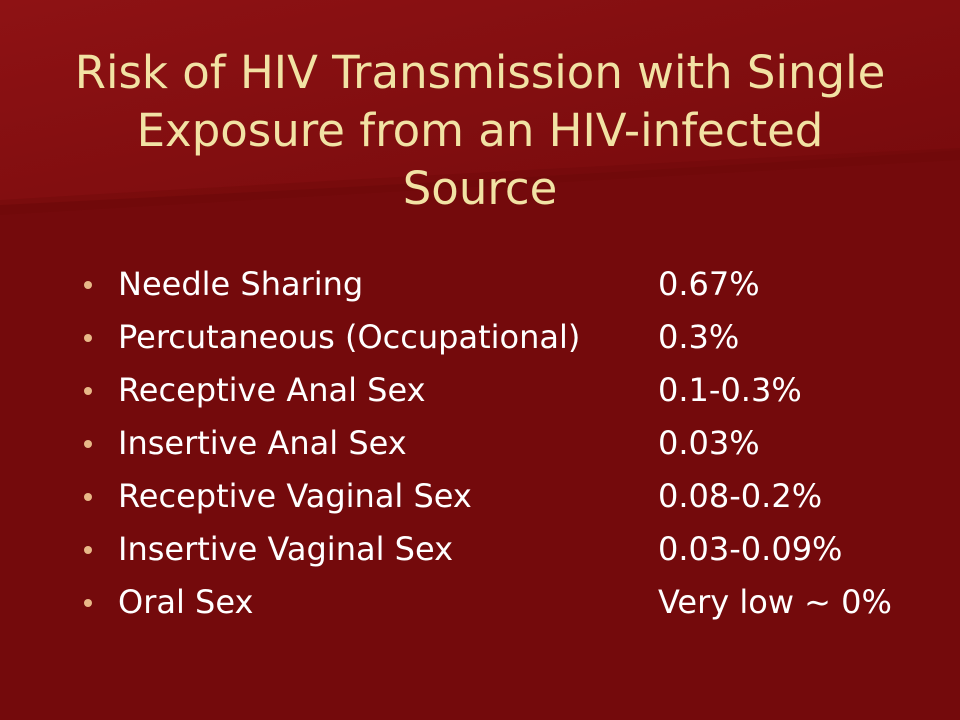 This screenshot has height=720, width=960. I want to click on item-value: 0.67%, so click(709, 284).